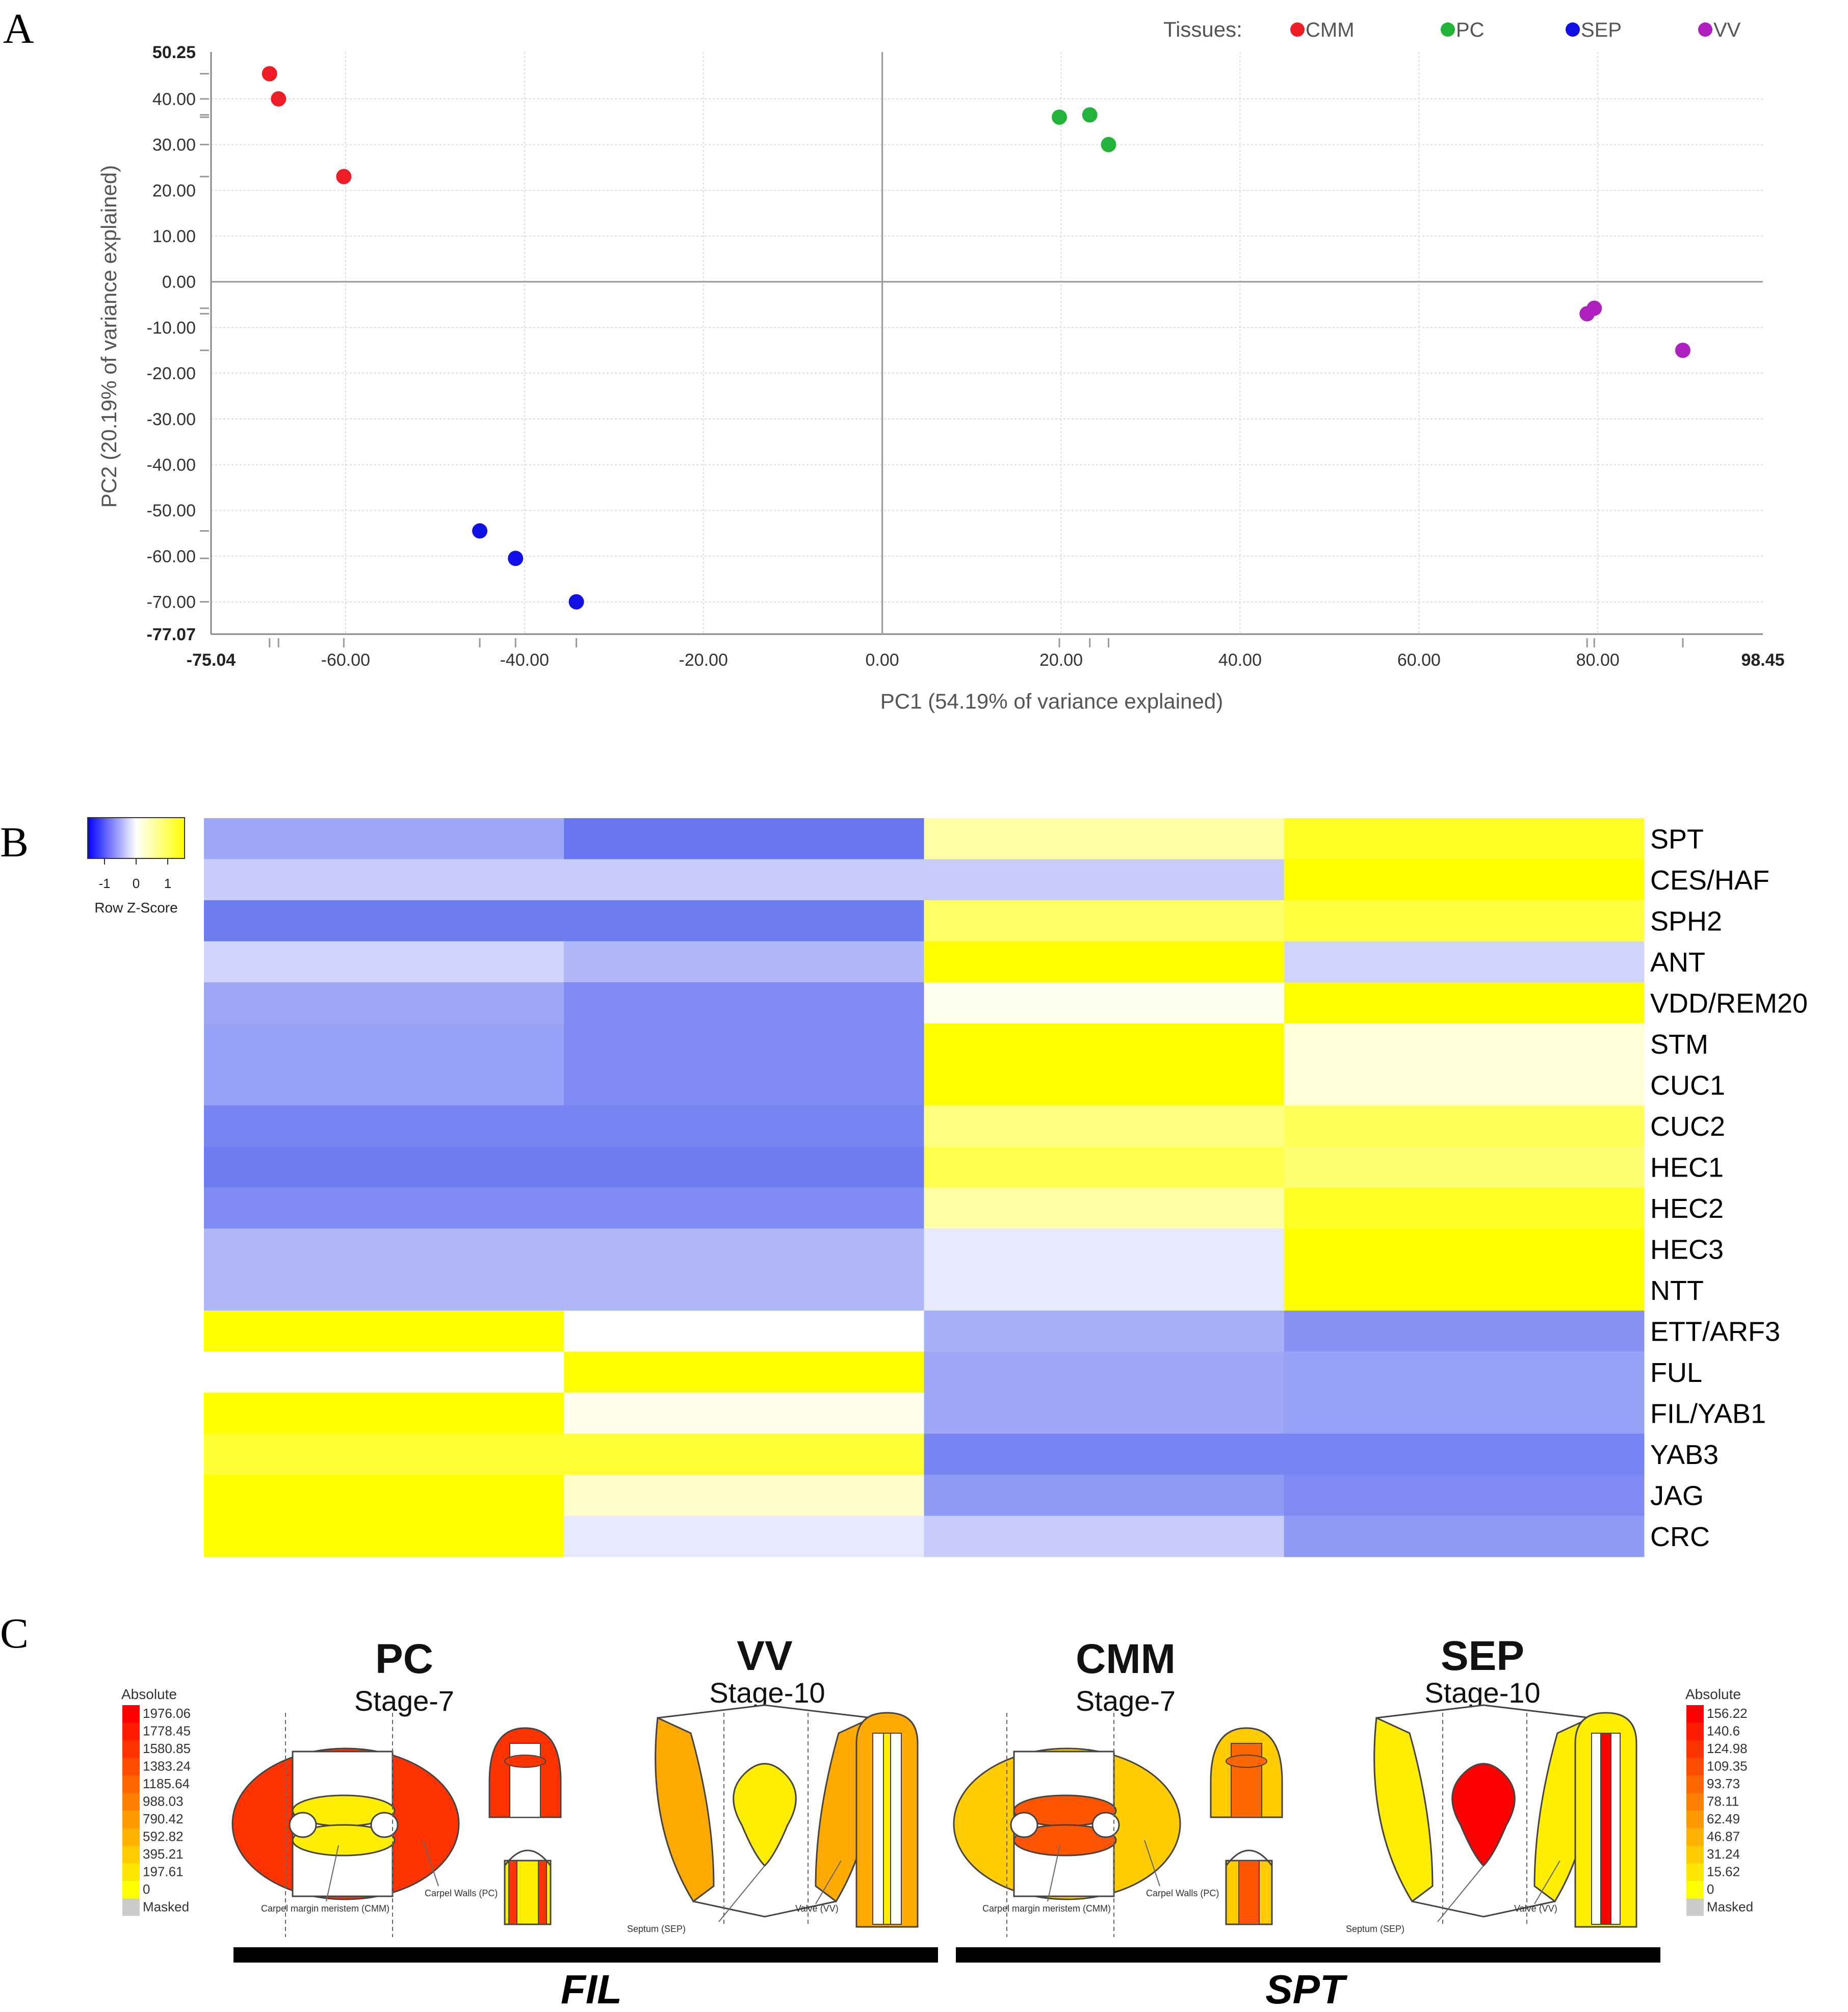 This screenshot has height=2012, width=1848. Describe the element at coordinates (166, 1783) in the screenshot. I see `legend-value: 1185.64` at that location.